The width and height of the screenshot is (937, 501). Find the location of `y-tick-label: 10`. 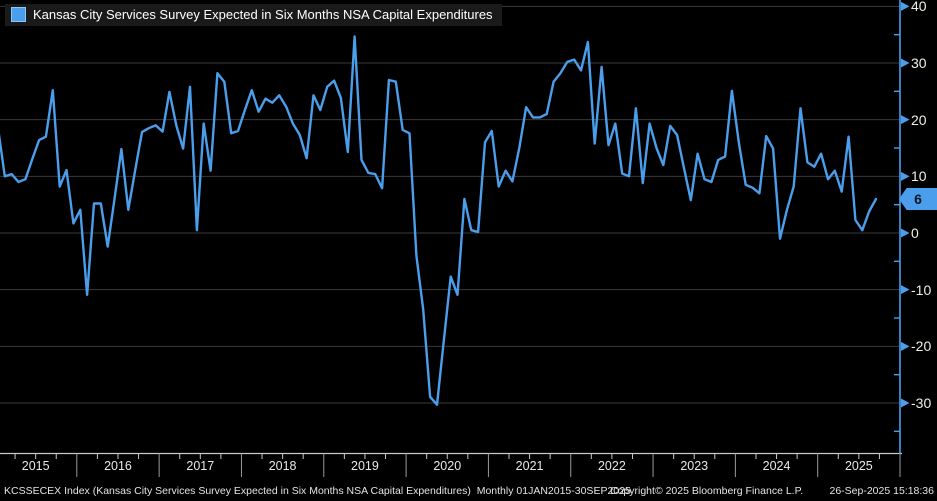

y-tick-label: 10 is located at coordinates (919, 176).